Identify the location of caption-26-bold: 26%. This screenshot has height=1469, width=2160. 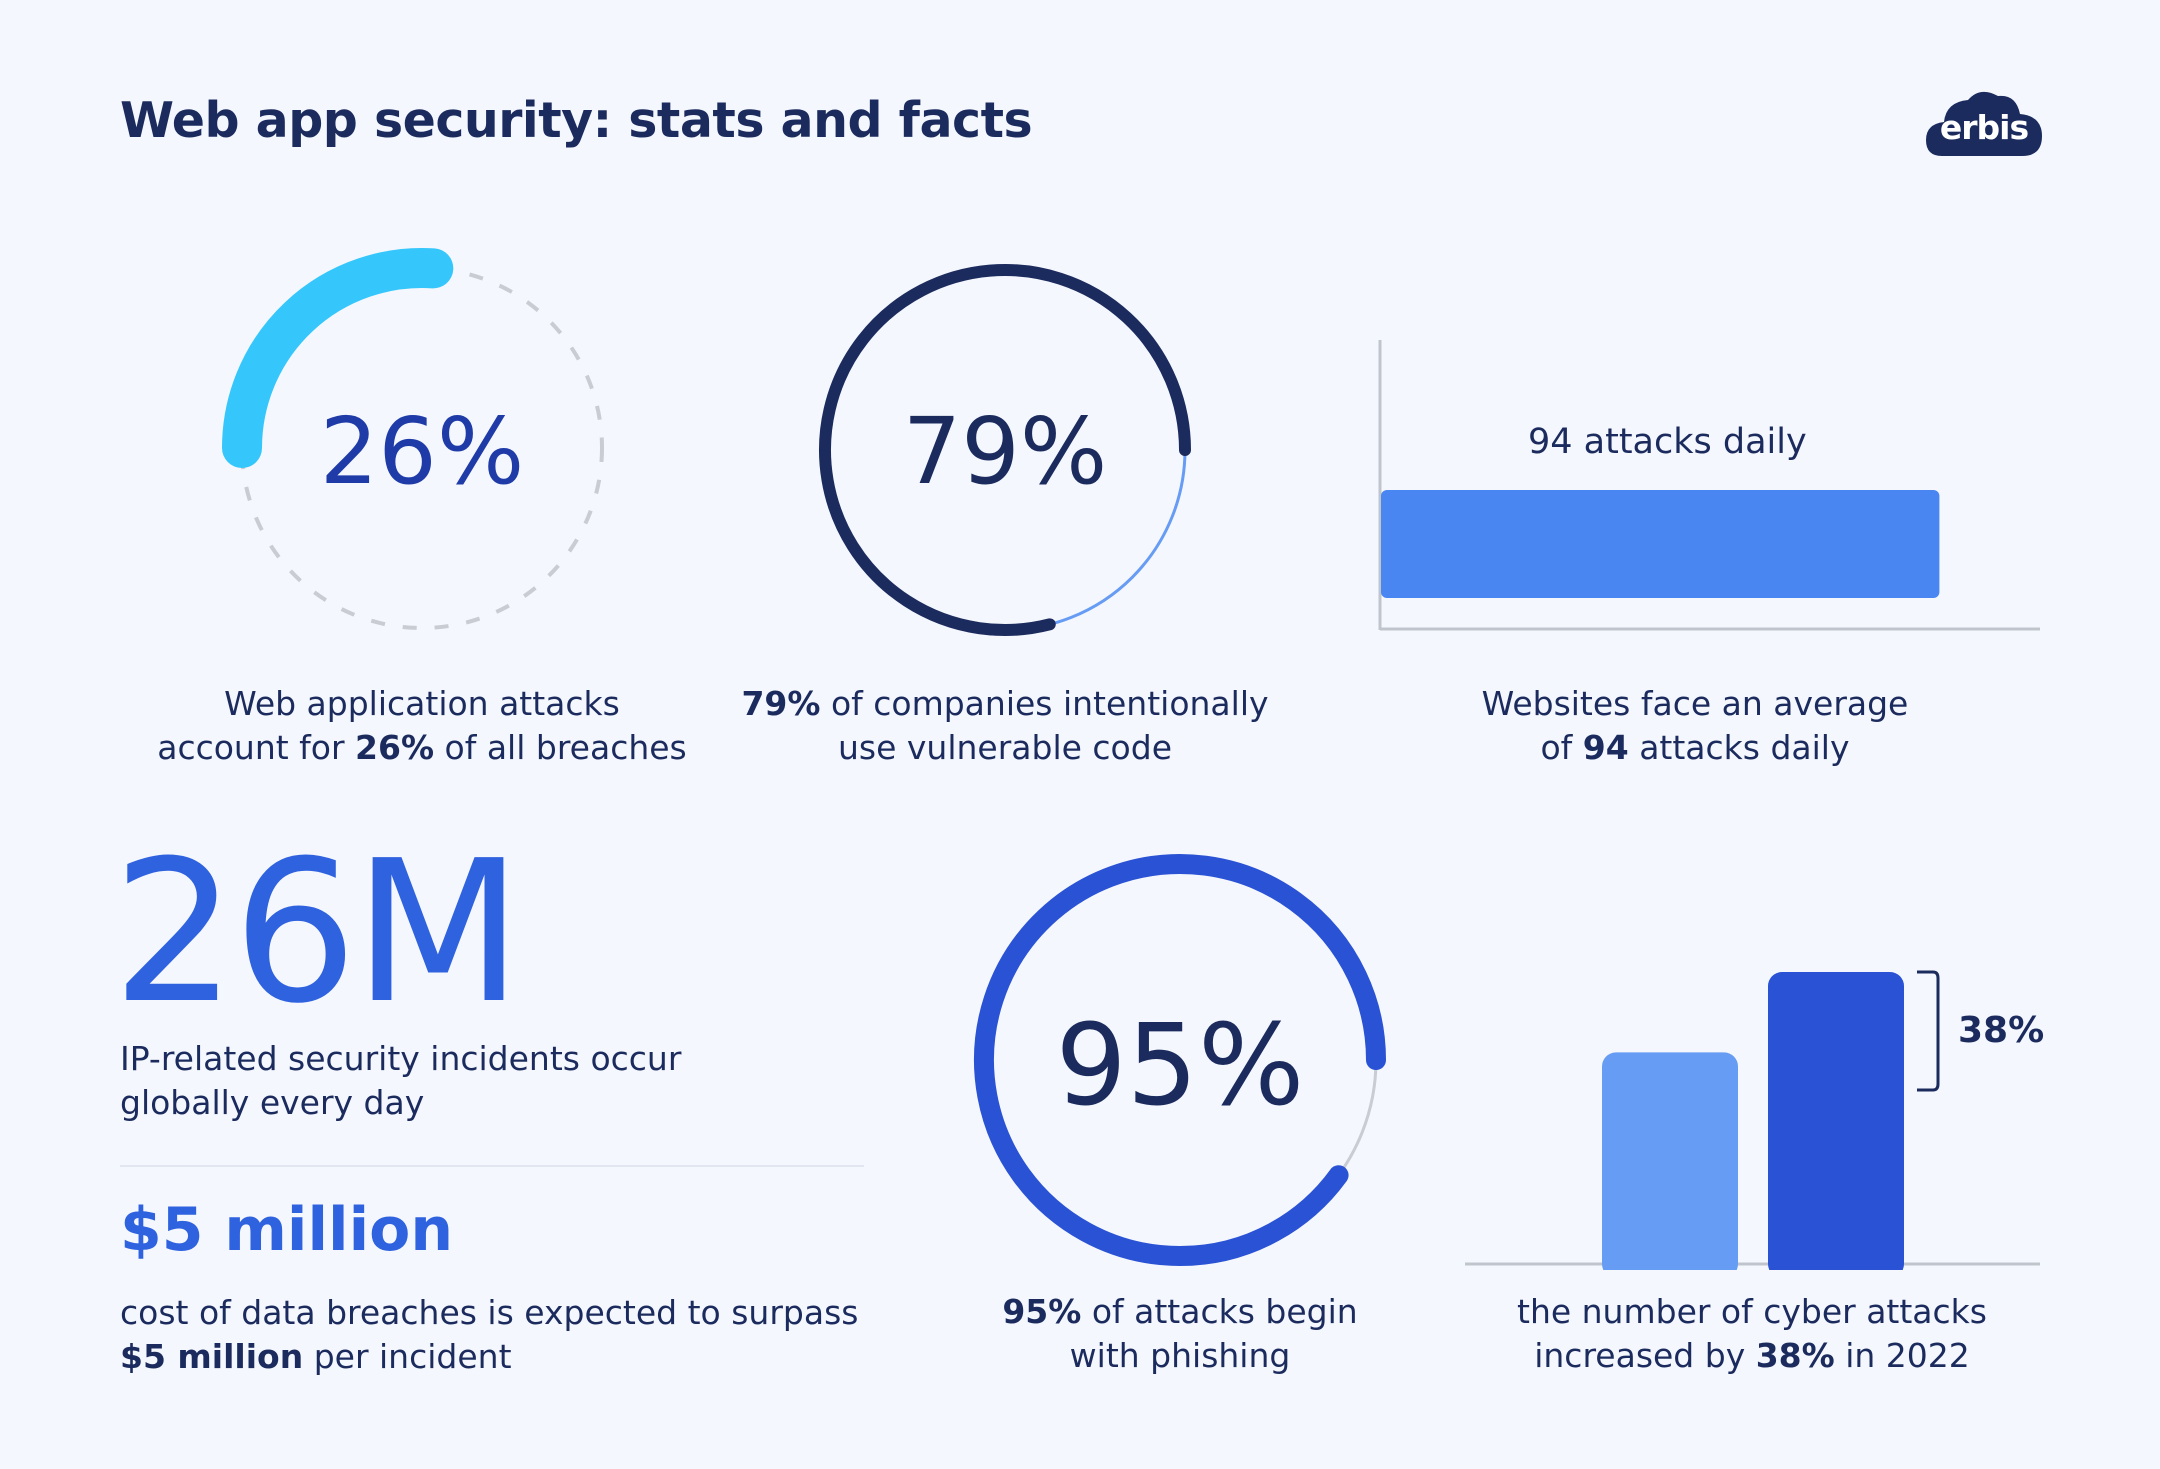
(395, 747).